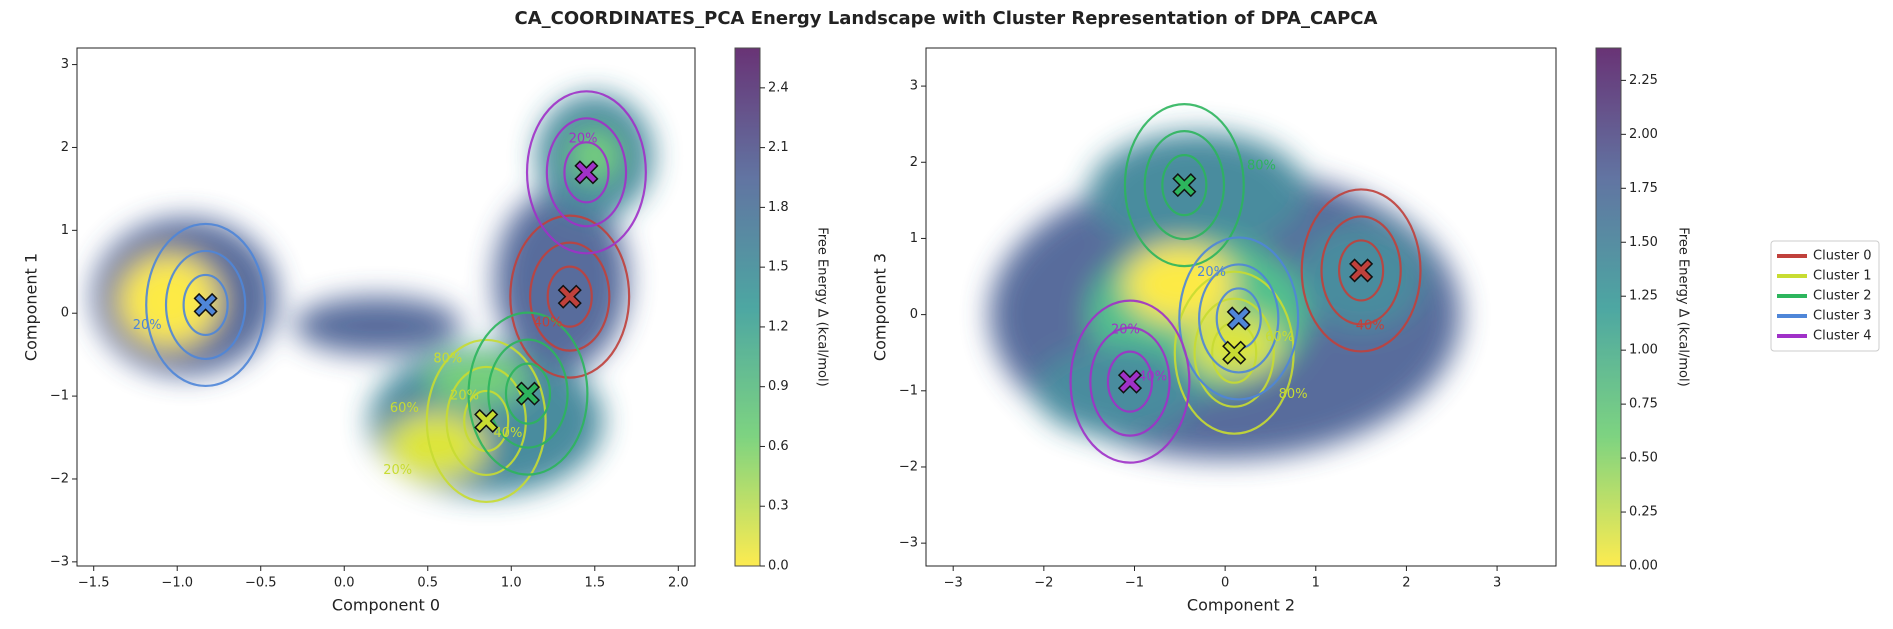  I want to click on x-tick-label: −1, so click(1134, 583).